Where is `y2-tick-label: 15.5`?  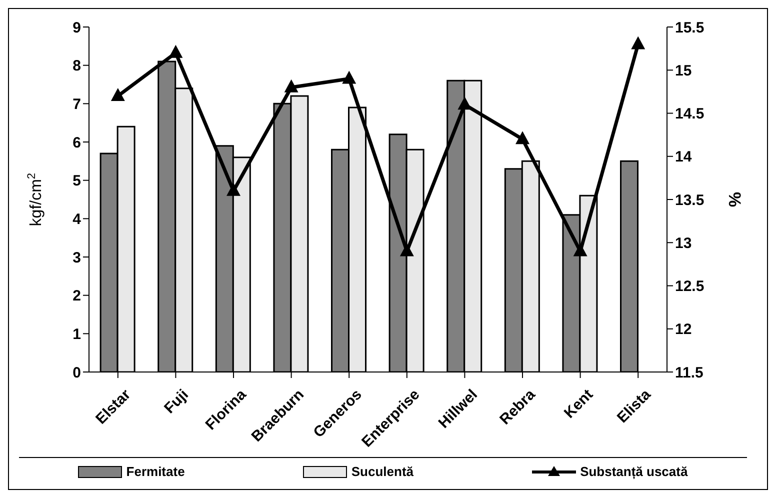 y2-tick-label: 15.5 is located at coordinates (689, 27).